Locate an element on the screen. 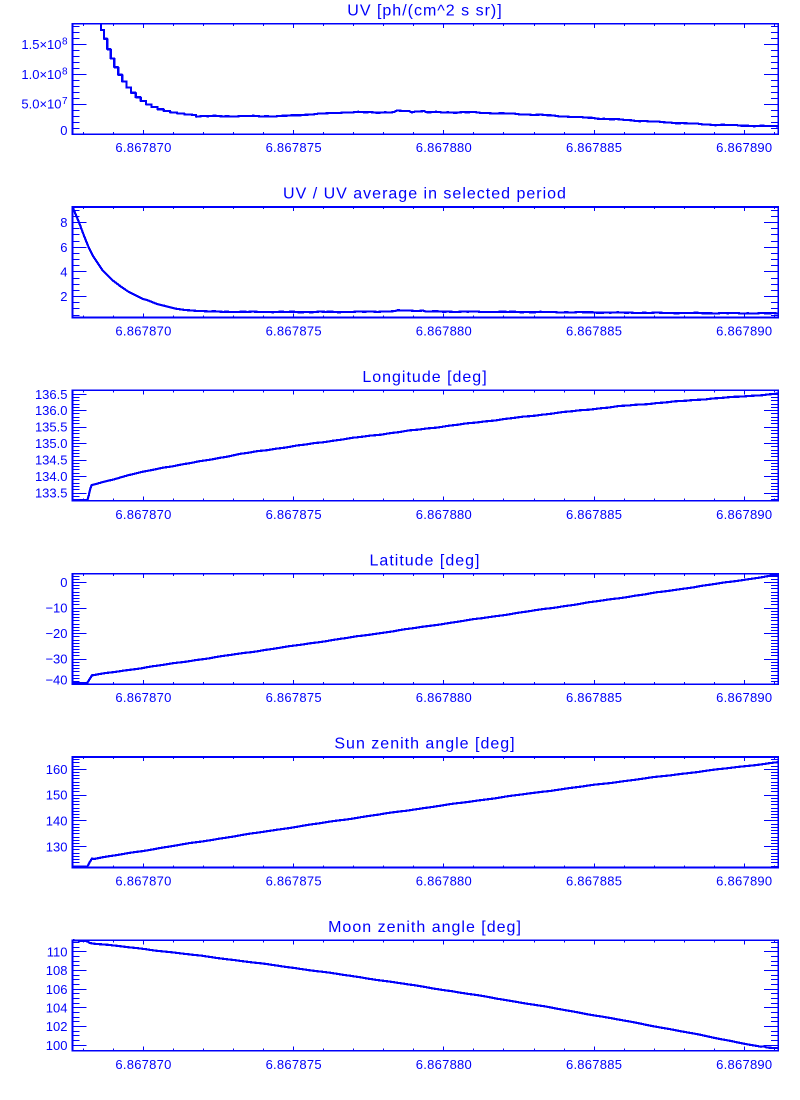  svg-text: 104 is located at coordinates (57, 1008).